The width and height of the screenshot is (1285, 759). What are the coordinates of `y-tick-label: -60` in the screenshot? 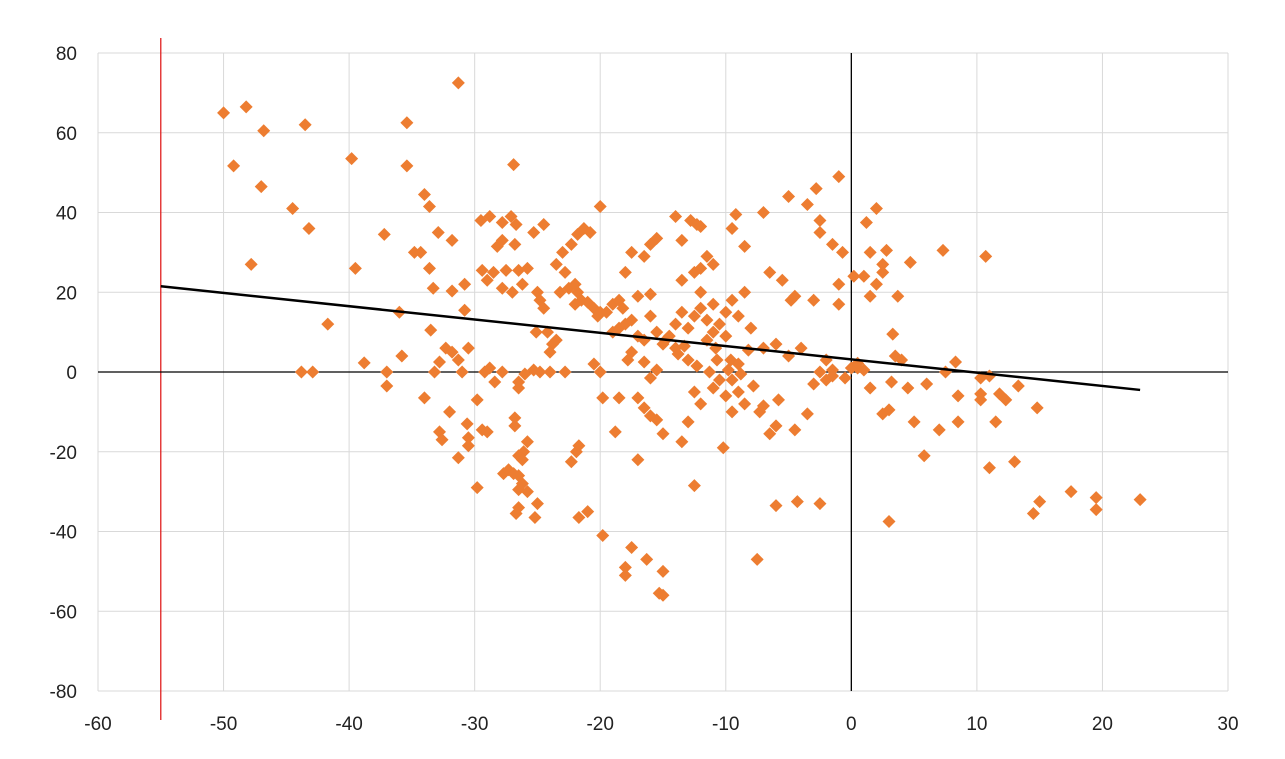 It's located at (63, 612).